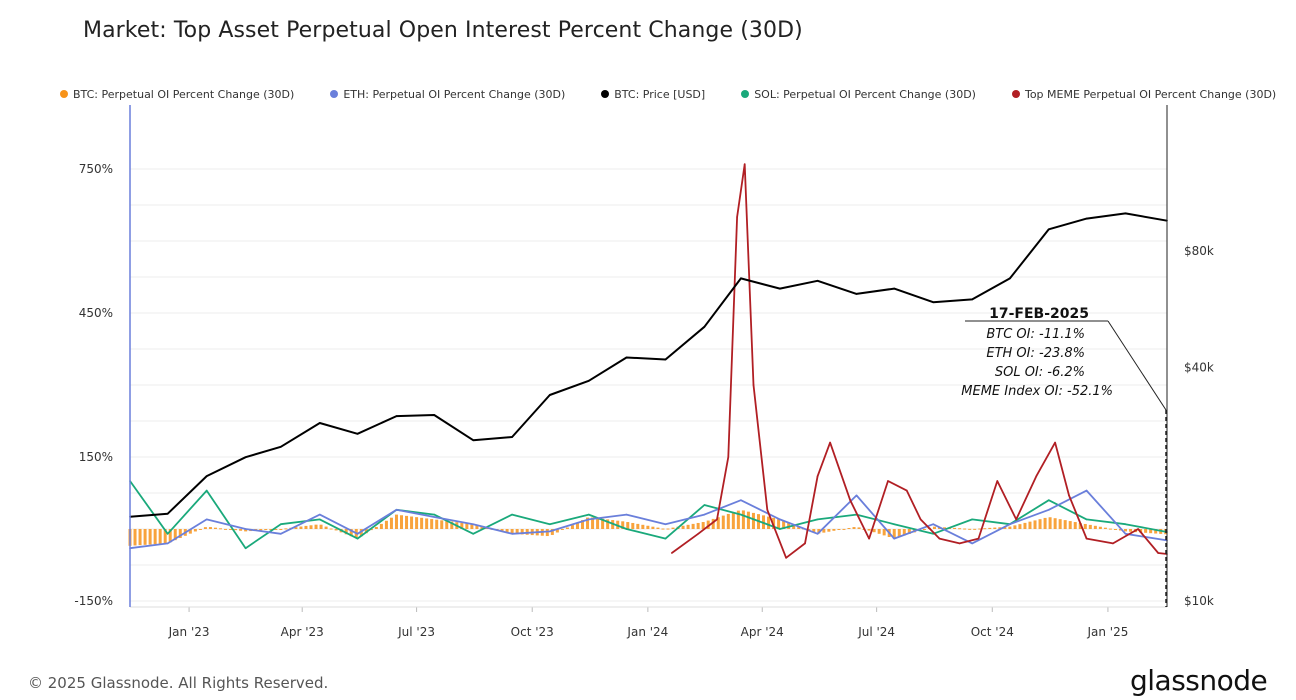 Image resolution: width=1296 pixels, height=700 pixels. What do you see at coordinates (447, 94) in the screenshot?
I see `legend-item-eth-oi: ETH: Perpetual OI Percent Change (30D)` at bounding box center [447, 94].